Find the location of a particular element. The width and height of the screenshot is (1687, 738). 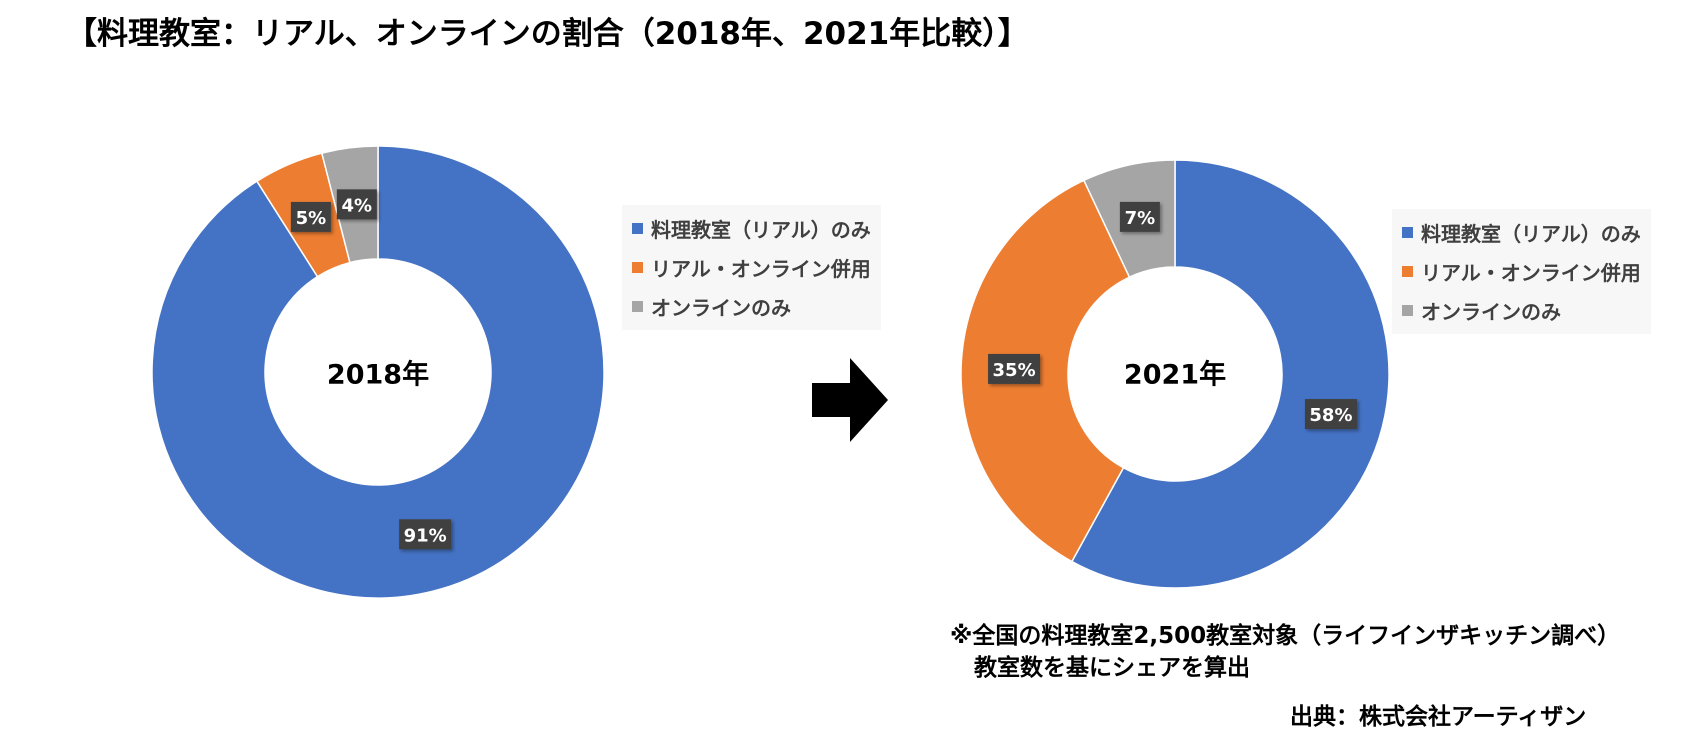

chart-2018-data-label-box-real is located at coordinates (425, 534).